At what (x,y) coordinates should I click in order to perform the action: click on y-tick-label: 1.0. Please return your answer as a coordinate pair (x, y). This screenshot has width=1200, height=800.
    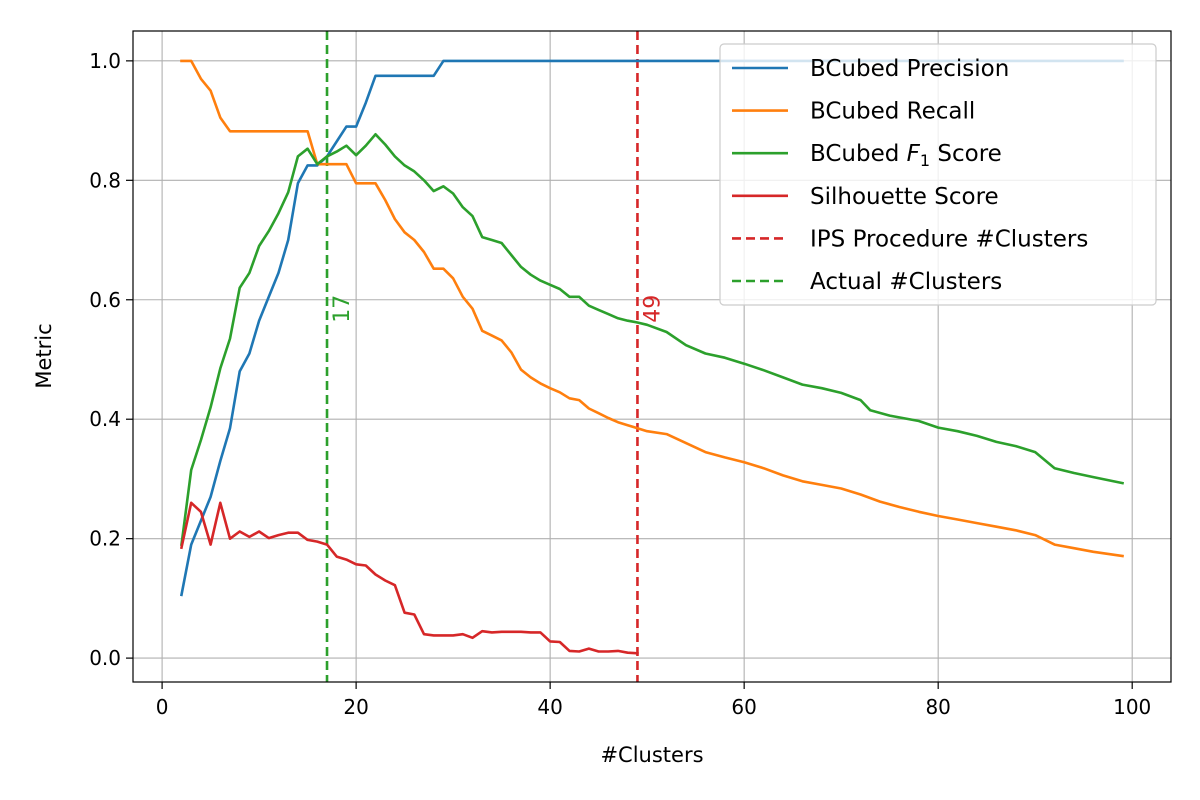
    Looking at the image, I should click on (105, 61).